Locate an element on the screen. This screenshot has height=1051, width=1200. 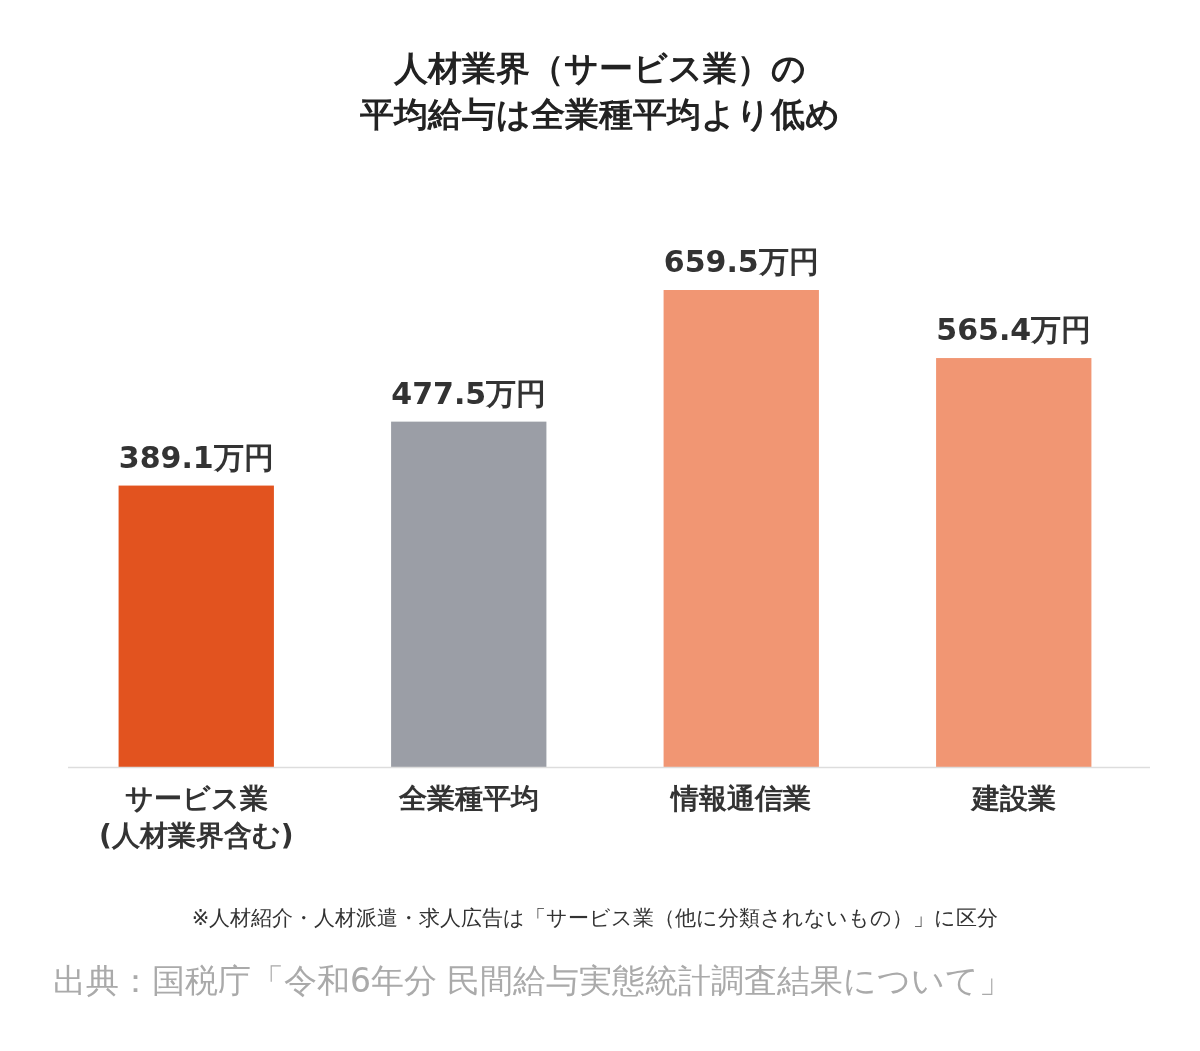
chart-subtitle: 平均給与は全業種平均より低め is located at coordinates (599, 114).